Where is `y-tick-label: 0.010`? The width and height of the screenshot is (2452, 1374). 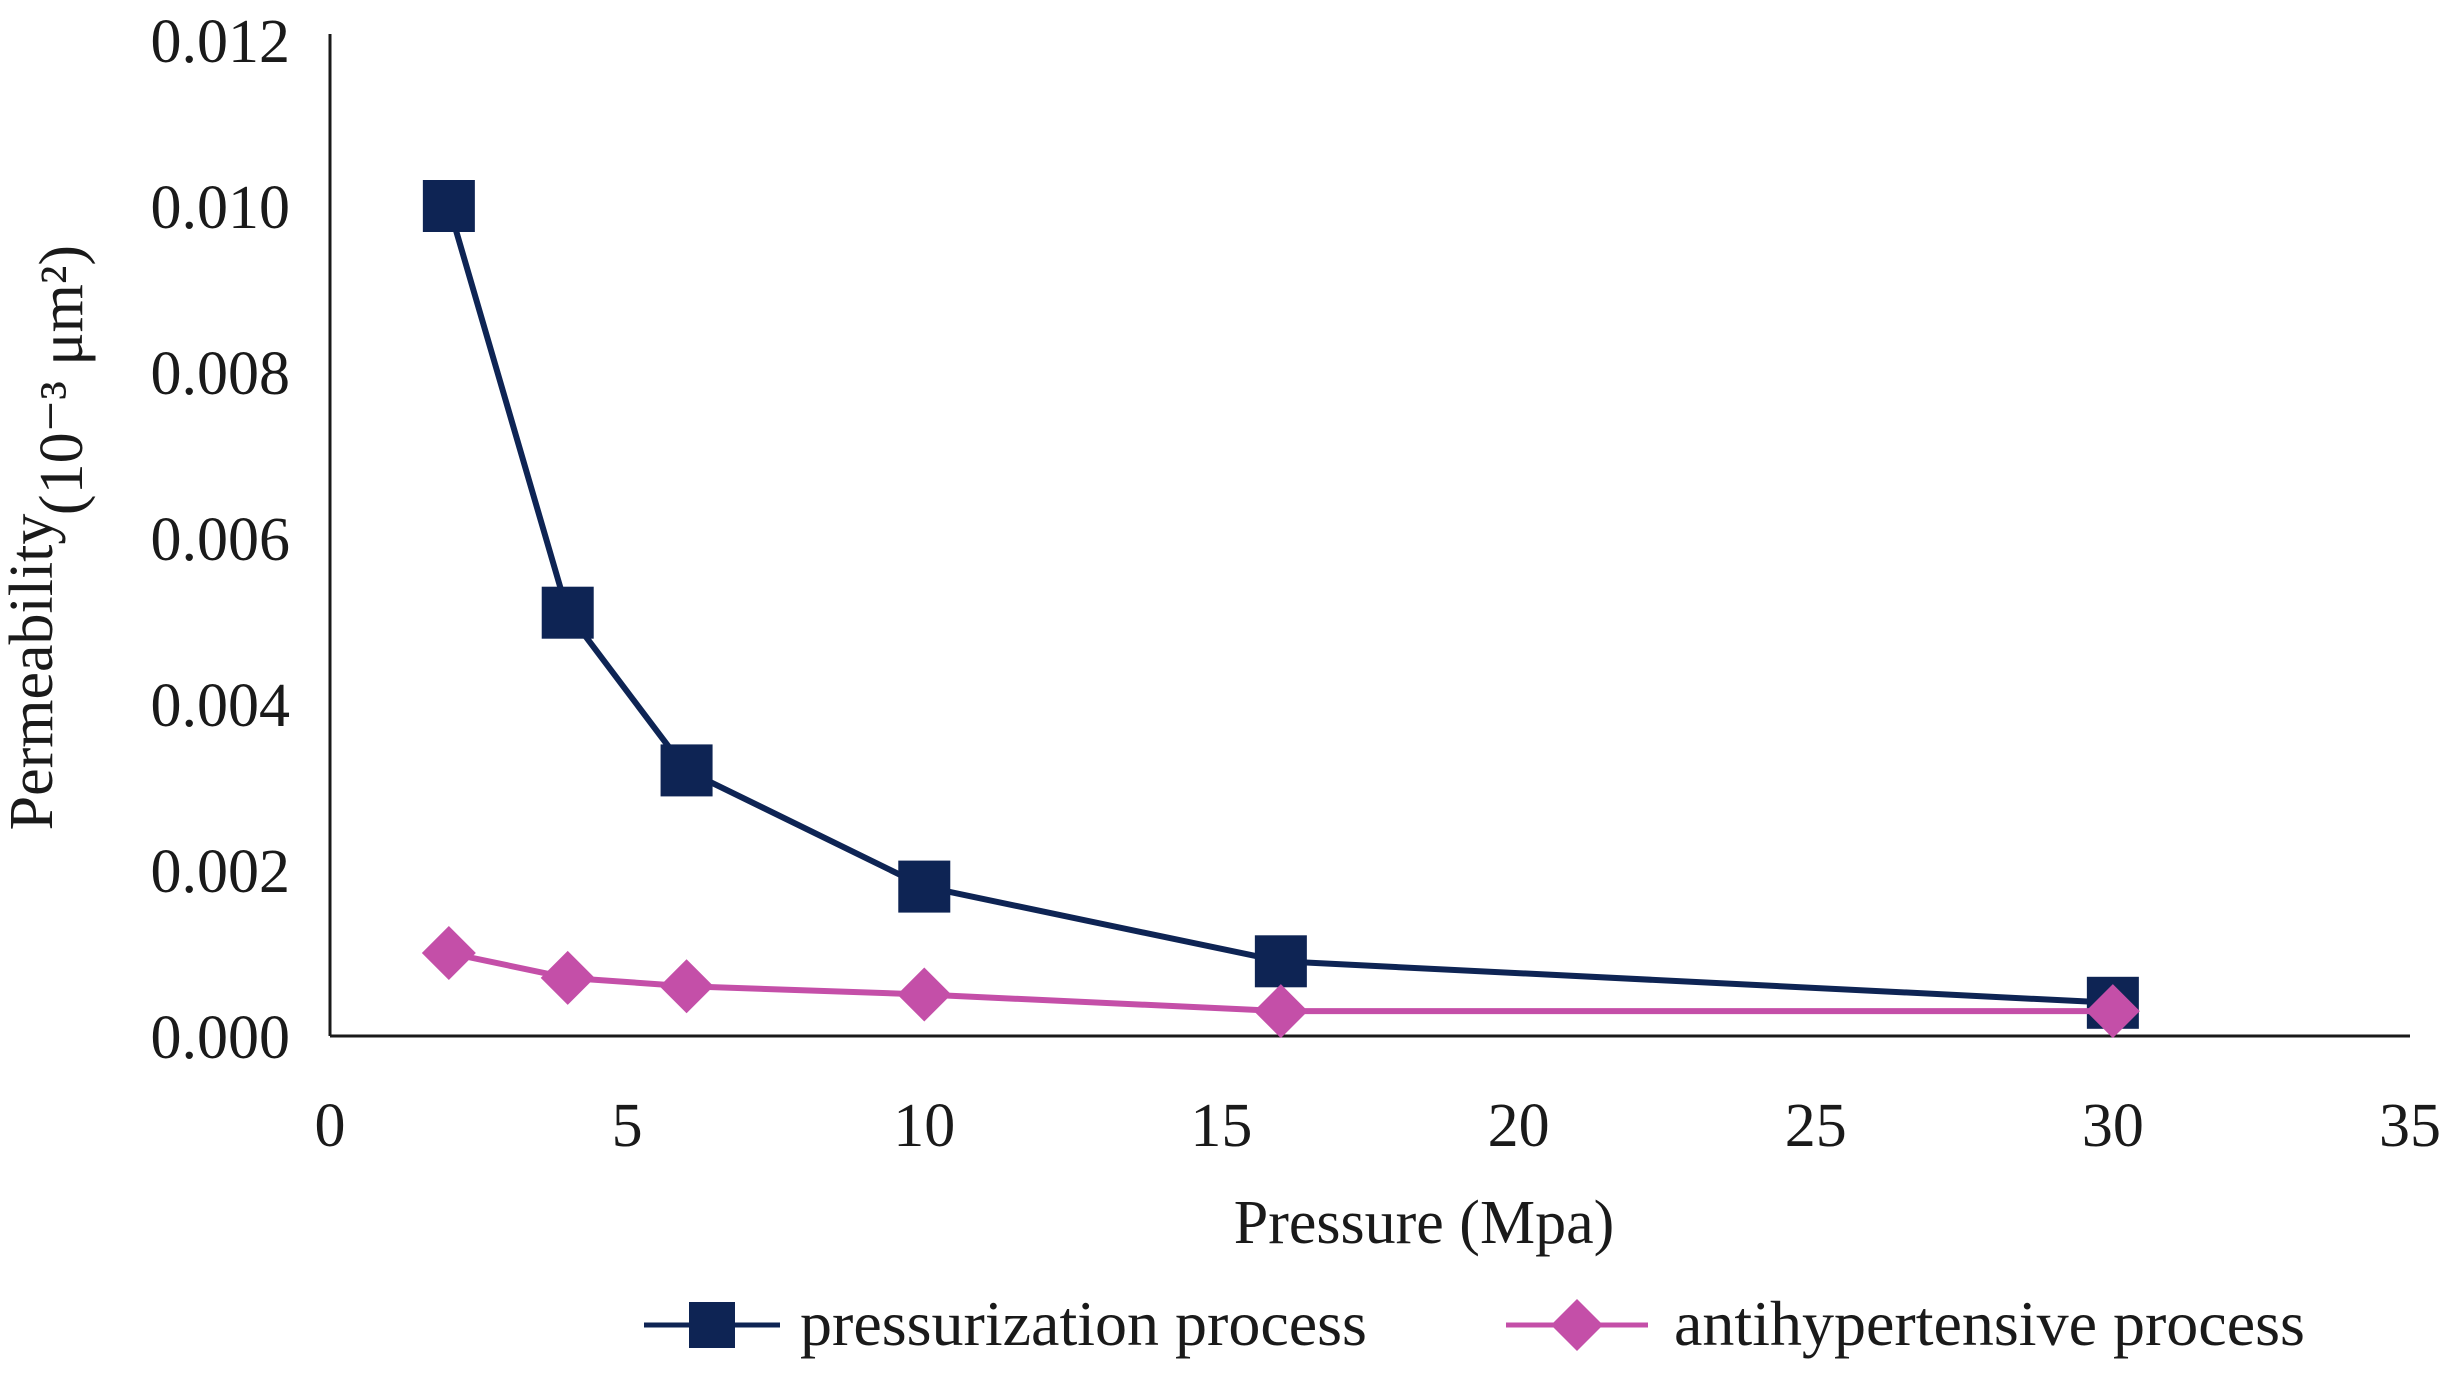
y-tick-label: 0.010 is located at coordinates (221, 208).